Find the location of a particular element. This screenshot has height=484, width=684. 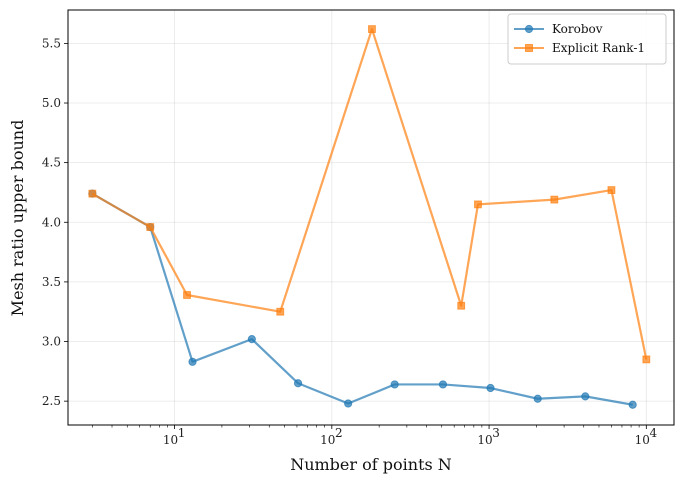

y-tick-label: 5.0 is located at coordinates (51, 103).